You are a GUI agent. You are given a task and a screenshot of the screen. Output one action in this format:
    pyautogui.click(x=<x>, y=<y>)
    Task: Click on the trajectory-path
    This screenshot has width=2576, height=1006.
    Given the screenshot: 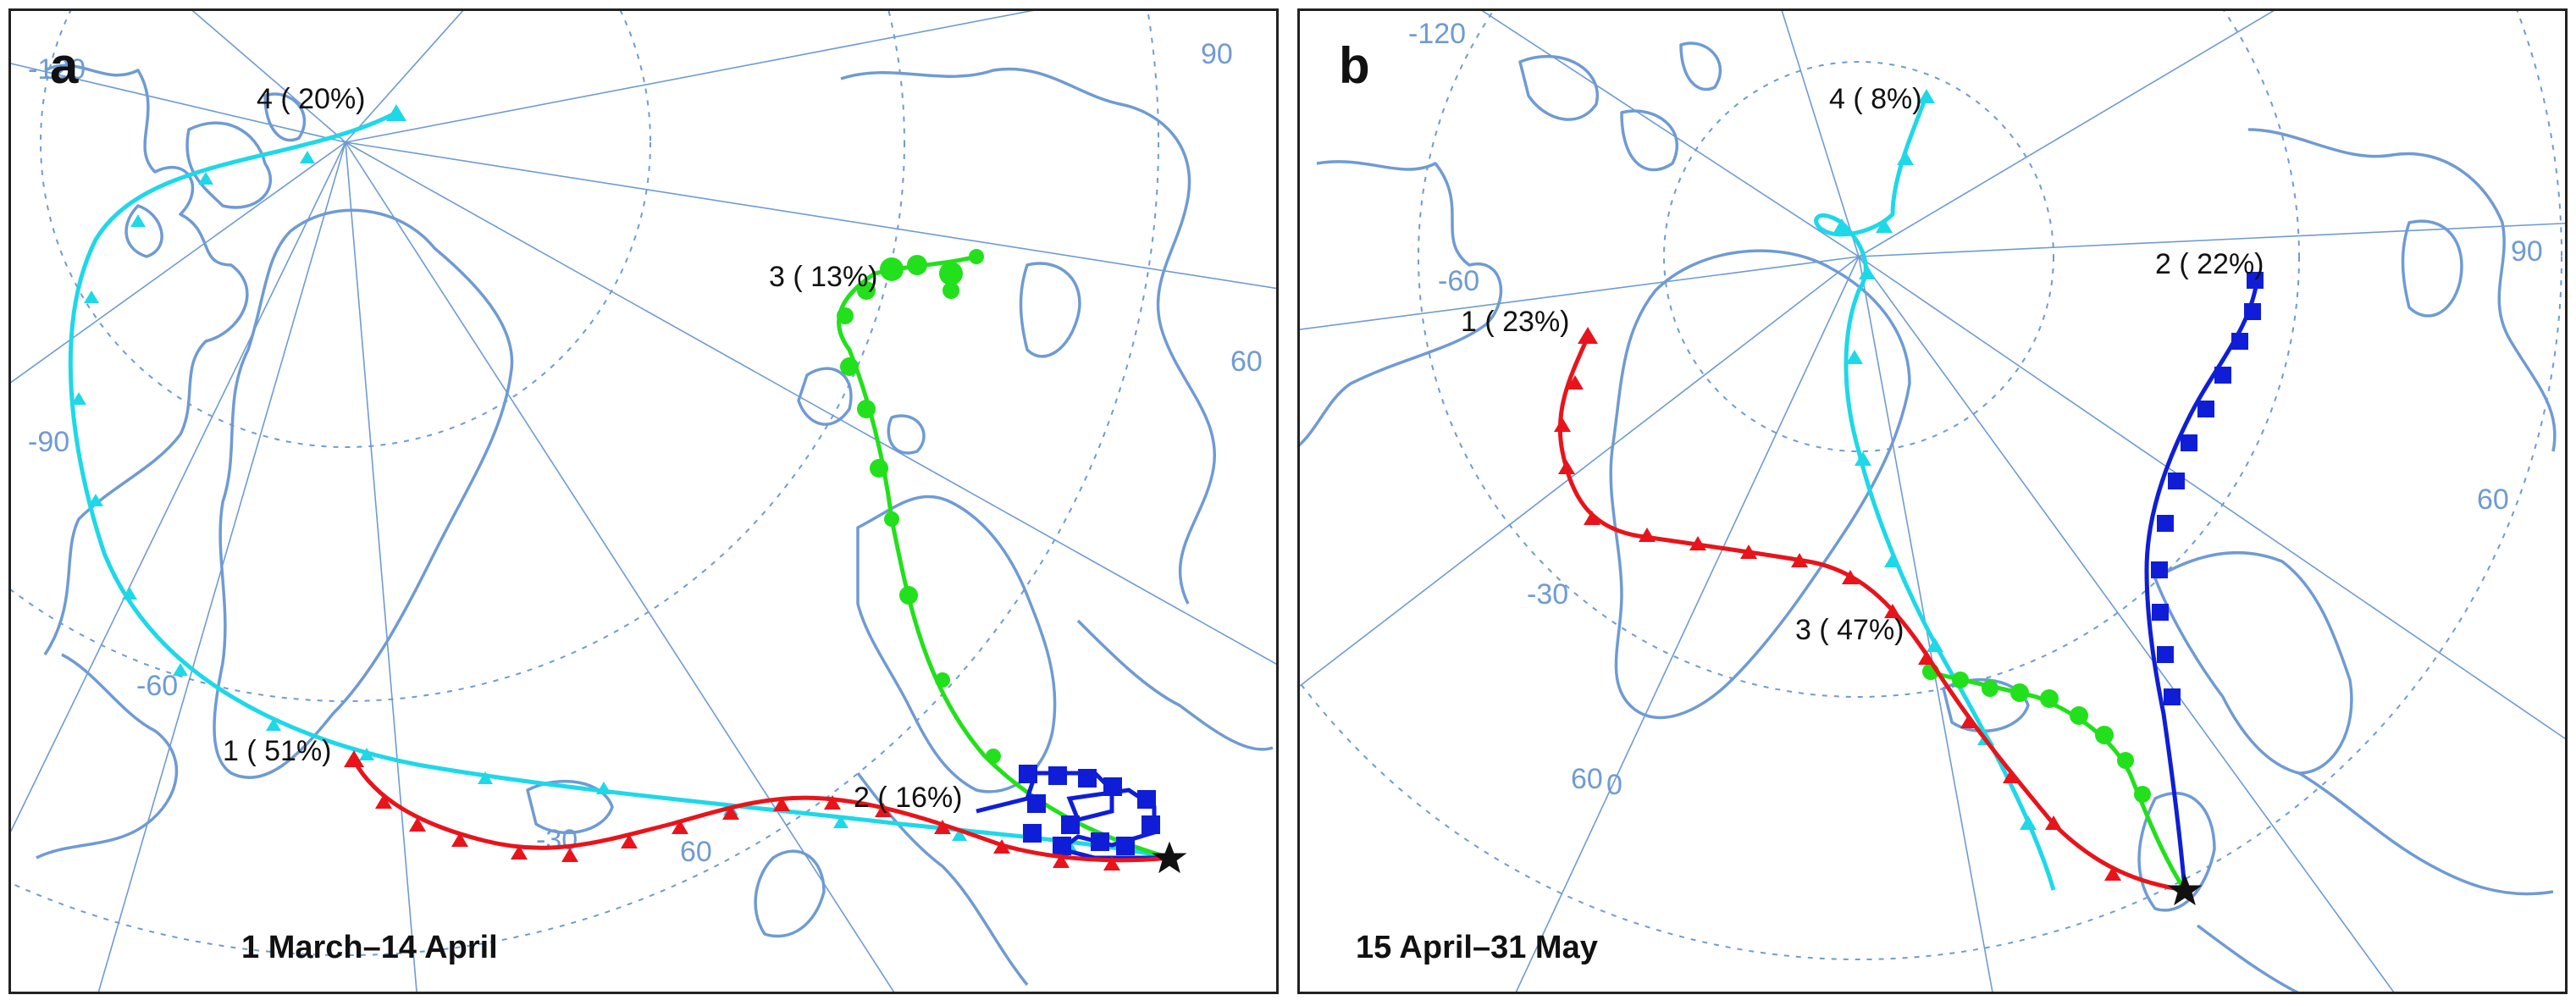 What is the action you would take?
    pyautogui.click(x=2201, y=586)
    